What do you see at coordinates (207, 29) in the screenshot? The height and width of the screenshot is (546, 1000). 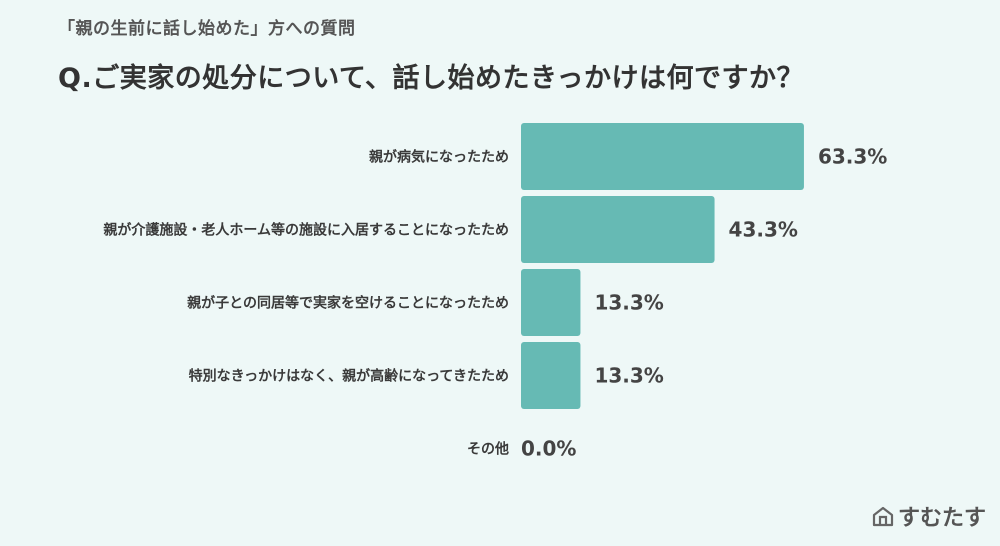 I see `chart-subtitle: 「親の生前に話し始めた」方への質問` at bounding box center [207, 29].